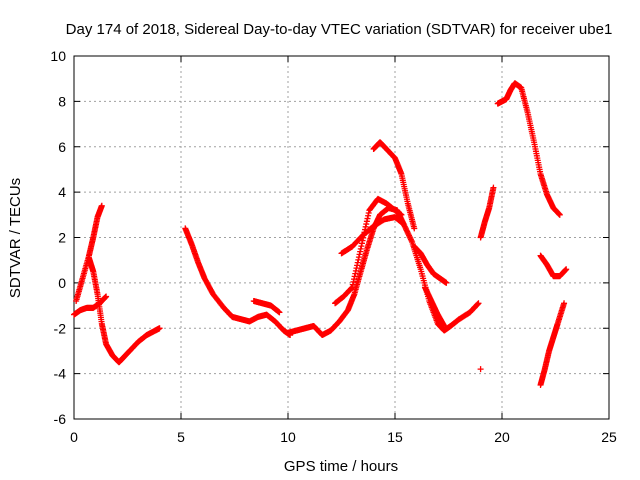 This screenshot has height=480, width=640. What do you see at coordinates (368, 251) in the screenshot?
I see `series-seg7` at bounding box center [368, 251].